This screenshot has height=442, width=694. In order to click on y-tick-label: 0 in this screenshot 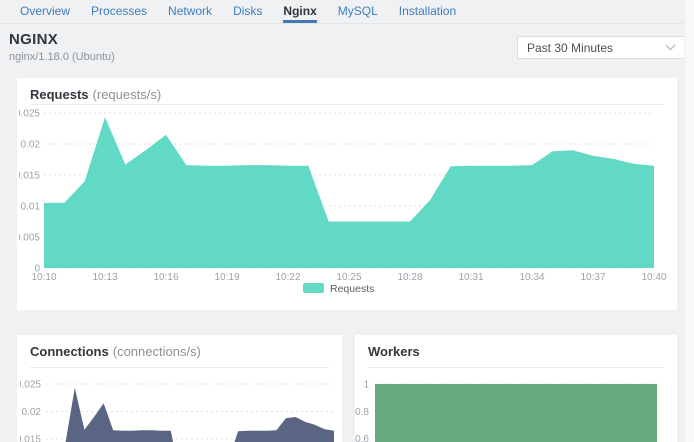, I will do `click(37, 269)`.